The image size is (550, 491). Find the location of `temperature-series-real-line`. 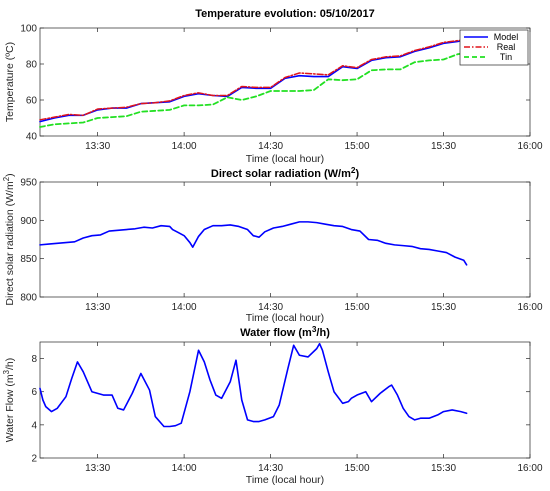

temperature-series-real-line is located at coordinates (253, 79).